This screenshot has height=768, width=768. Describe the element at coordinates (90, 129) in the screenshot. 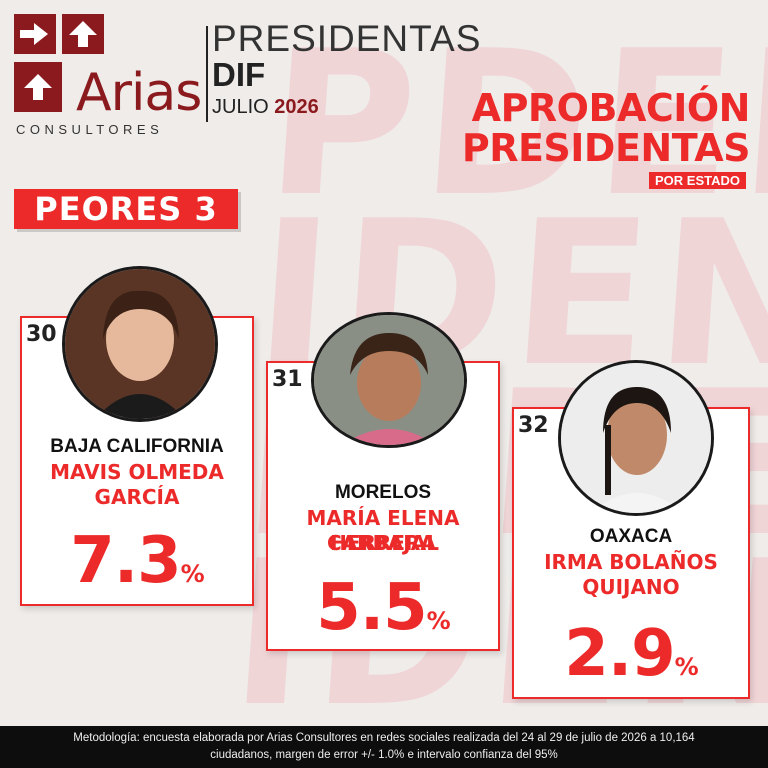

I see `logo-subtitle: CONSULTORES` at that location.